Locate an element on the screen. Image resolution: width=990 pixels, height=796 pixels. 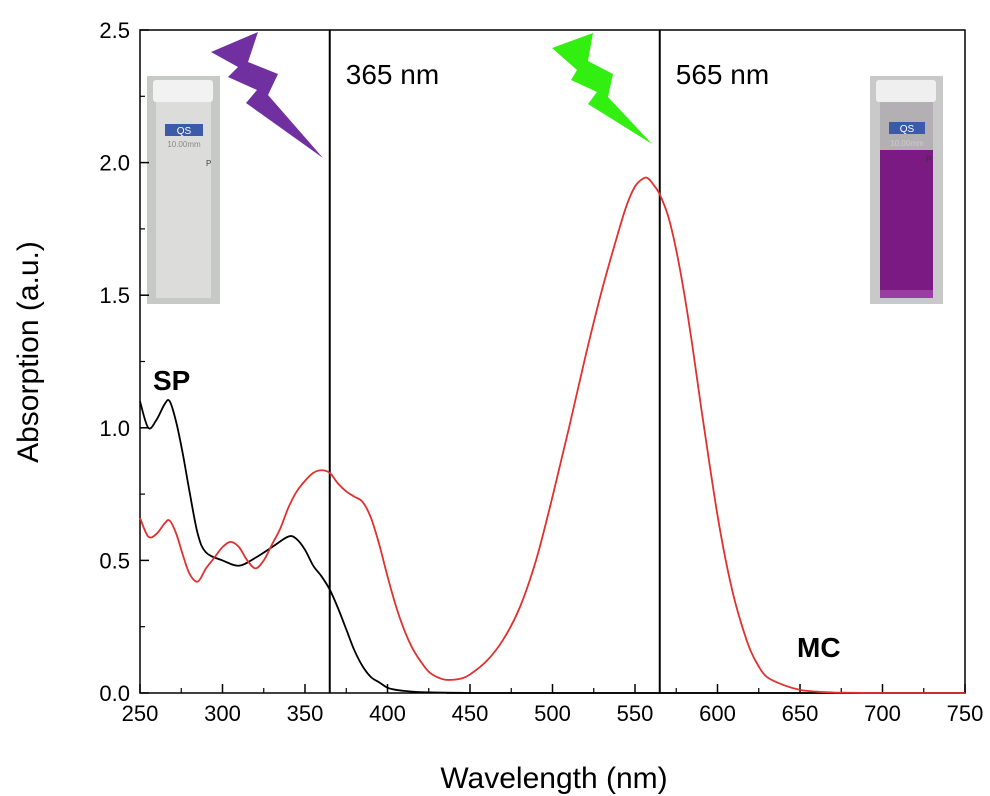
x-tick-label: 650 is located at coordinates (800, 713).